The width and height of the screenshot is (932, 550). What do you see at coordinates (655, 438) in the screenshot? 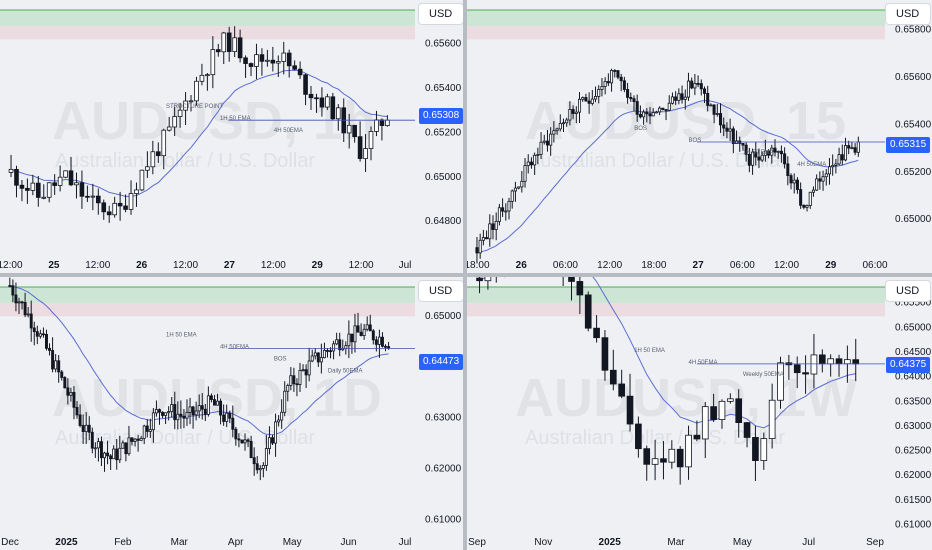
I see `watermark-name: Australian Dollar / U.S. Dollar` at bounding box center [655, 438].